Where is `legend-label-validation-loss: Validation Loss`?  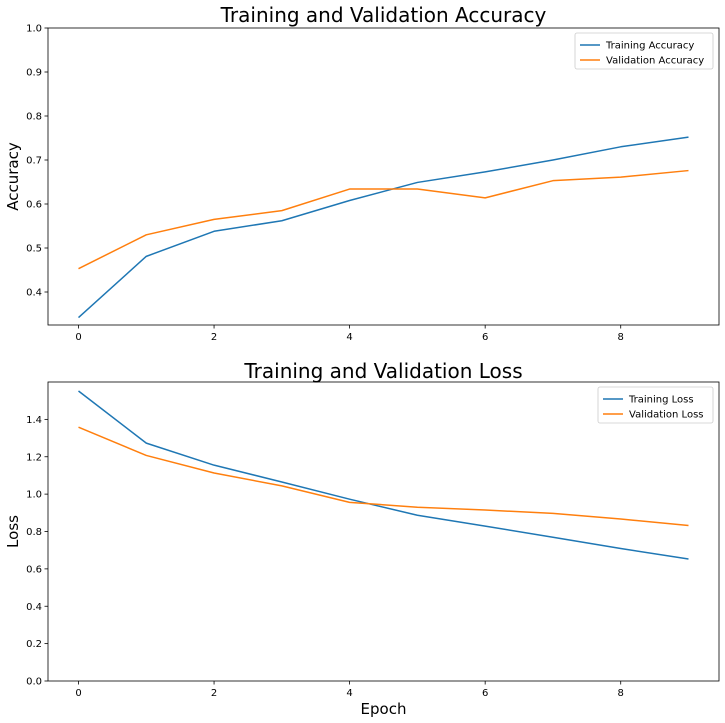
legend-label-validation-loss: Validation Loss is located at coordinates (666, 415).